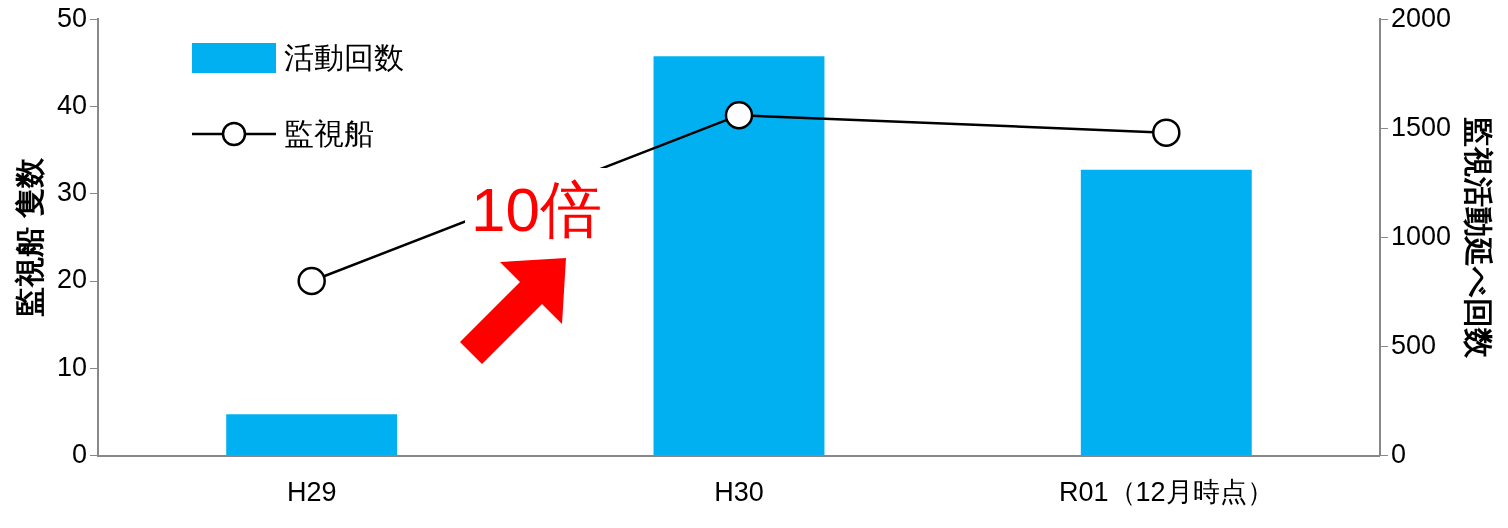 The image size is (1508, 528). What do you see at coordinates (72, 17) in the screenshot?
I see `y-tick-label: 50` at bounding box center [72, 17].